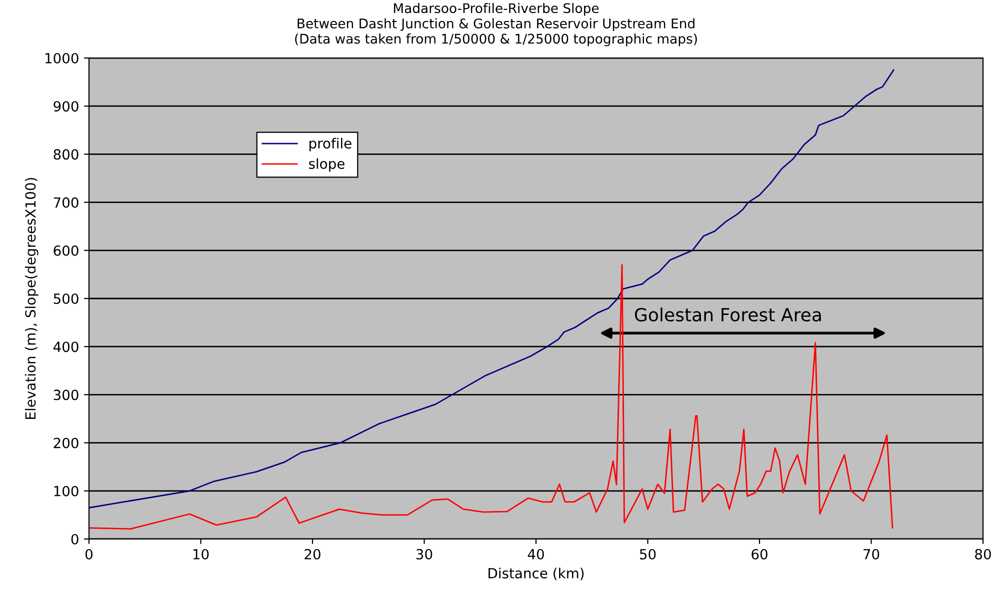 Image resolution: width=992 pixels, height=591 pixels. I want to click on x-tick-label: 0, so click(88, 554).